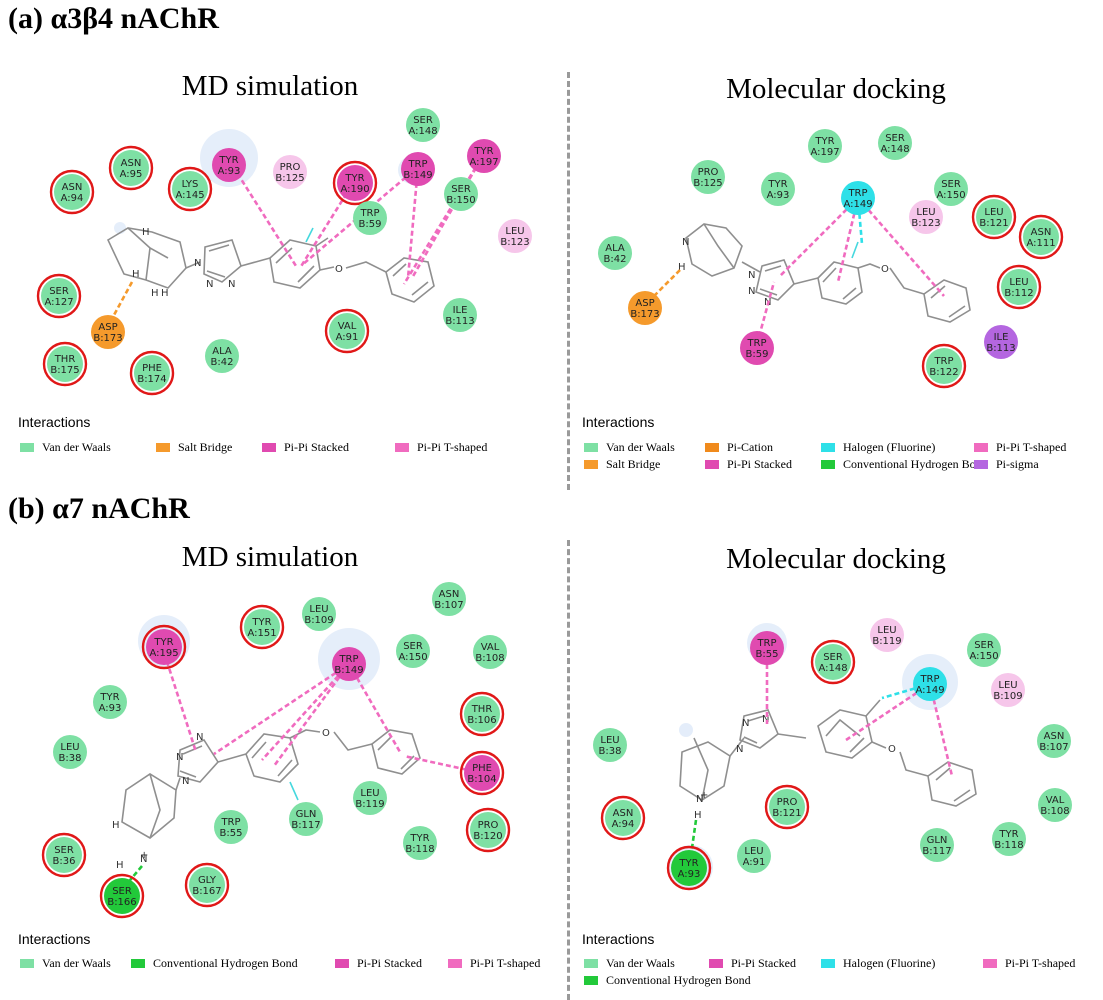 The width and height of the screenshot is (1103, 1000). I want to click on legend-item: Salt Bridge, so click(194, 447).